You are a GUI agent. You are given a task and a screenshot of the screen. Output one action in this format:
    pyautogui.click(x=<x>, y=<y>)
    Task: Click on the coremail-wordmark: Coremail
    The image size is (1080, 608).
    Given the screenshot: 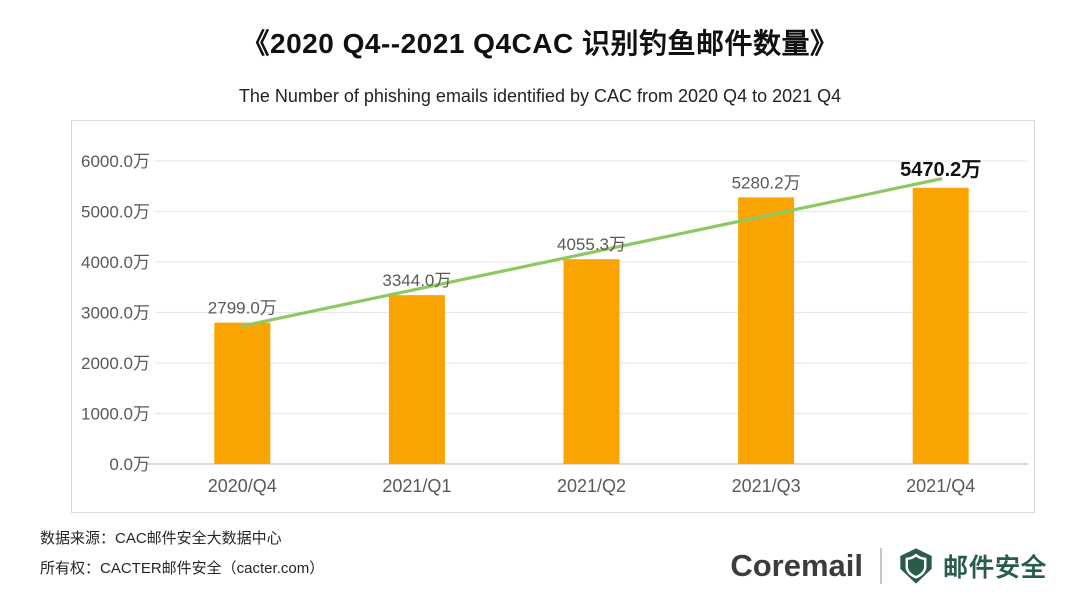 What is the action you would take?
    pyautogui.click(x=796, y=565)
    